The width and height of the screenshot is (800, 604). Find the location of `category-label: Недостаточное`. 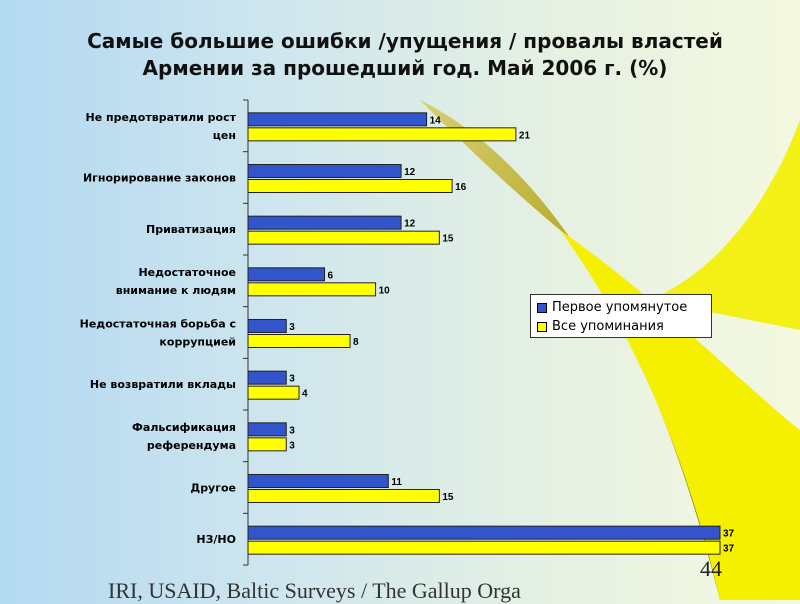

category-label: Недостаточное is located at coordinates (187, 272).